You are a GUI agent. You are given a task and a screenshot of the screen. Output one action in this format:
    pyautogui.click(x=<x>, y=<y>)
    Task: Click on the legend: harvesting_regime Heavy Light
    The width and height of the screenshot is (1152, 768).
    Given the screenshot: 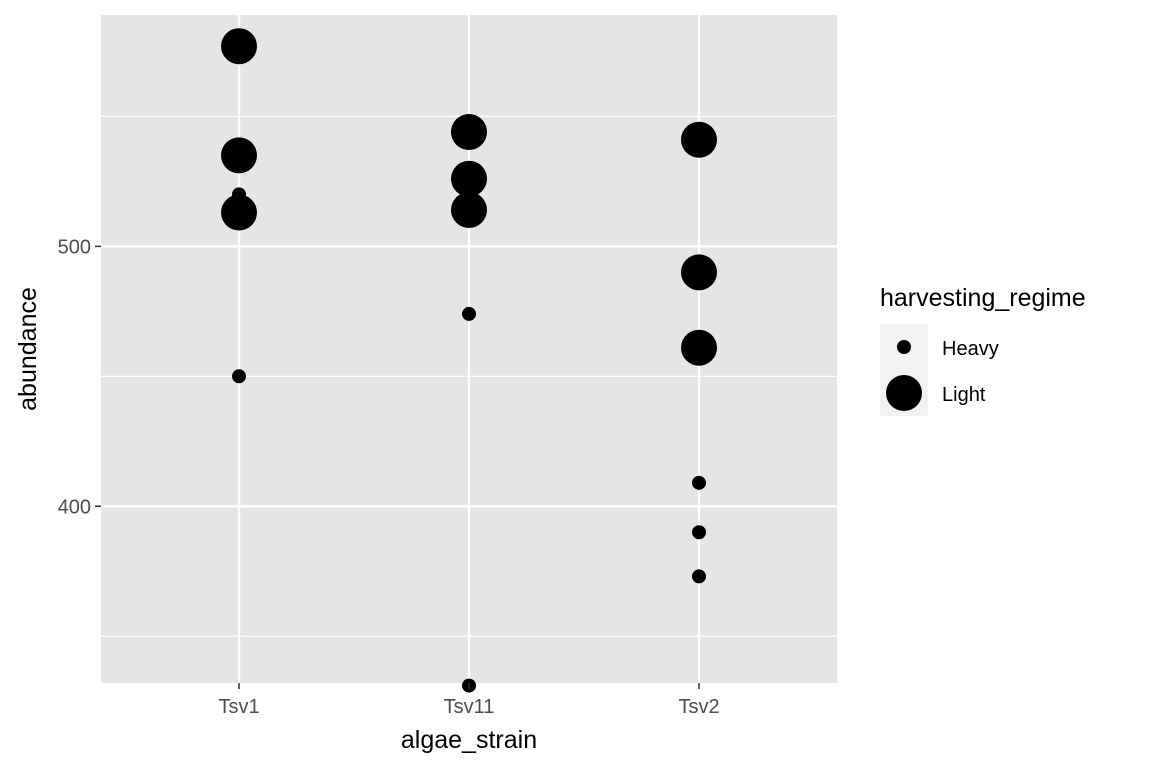 What is the action you would take?
    pyautogui.click(x=983, y=350)
    